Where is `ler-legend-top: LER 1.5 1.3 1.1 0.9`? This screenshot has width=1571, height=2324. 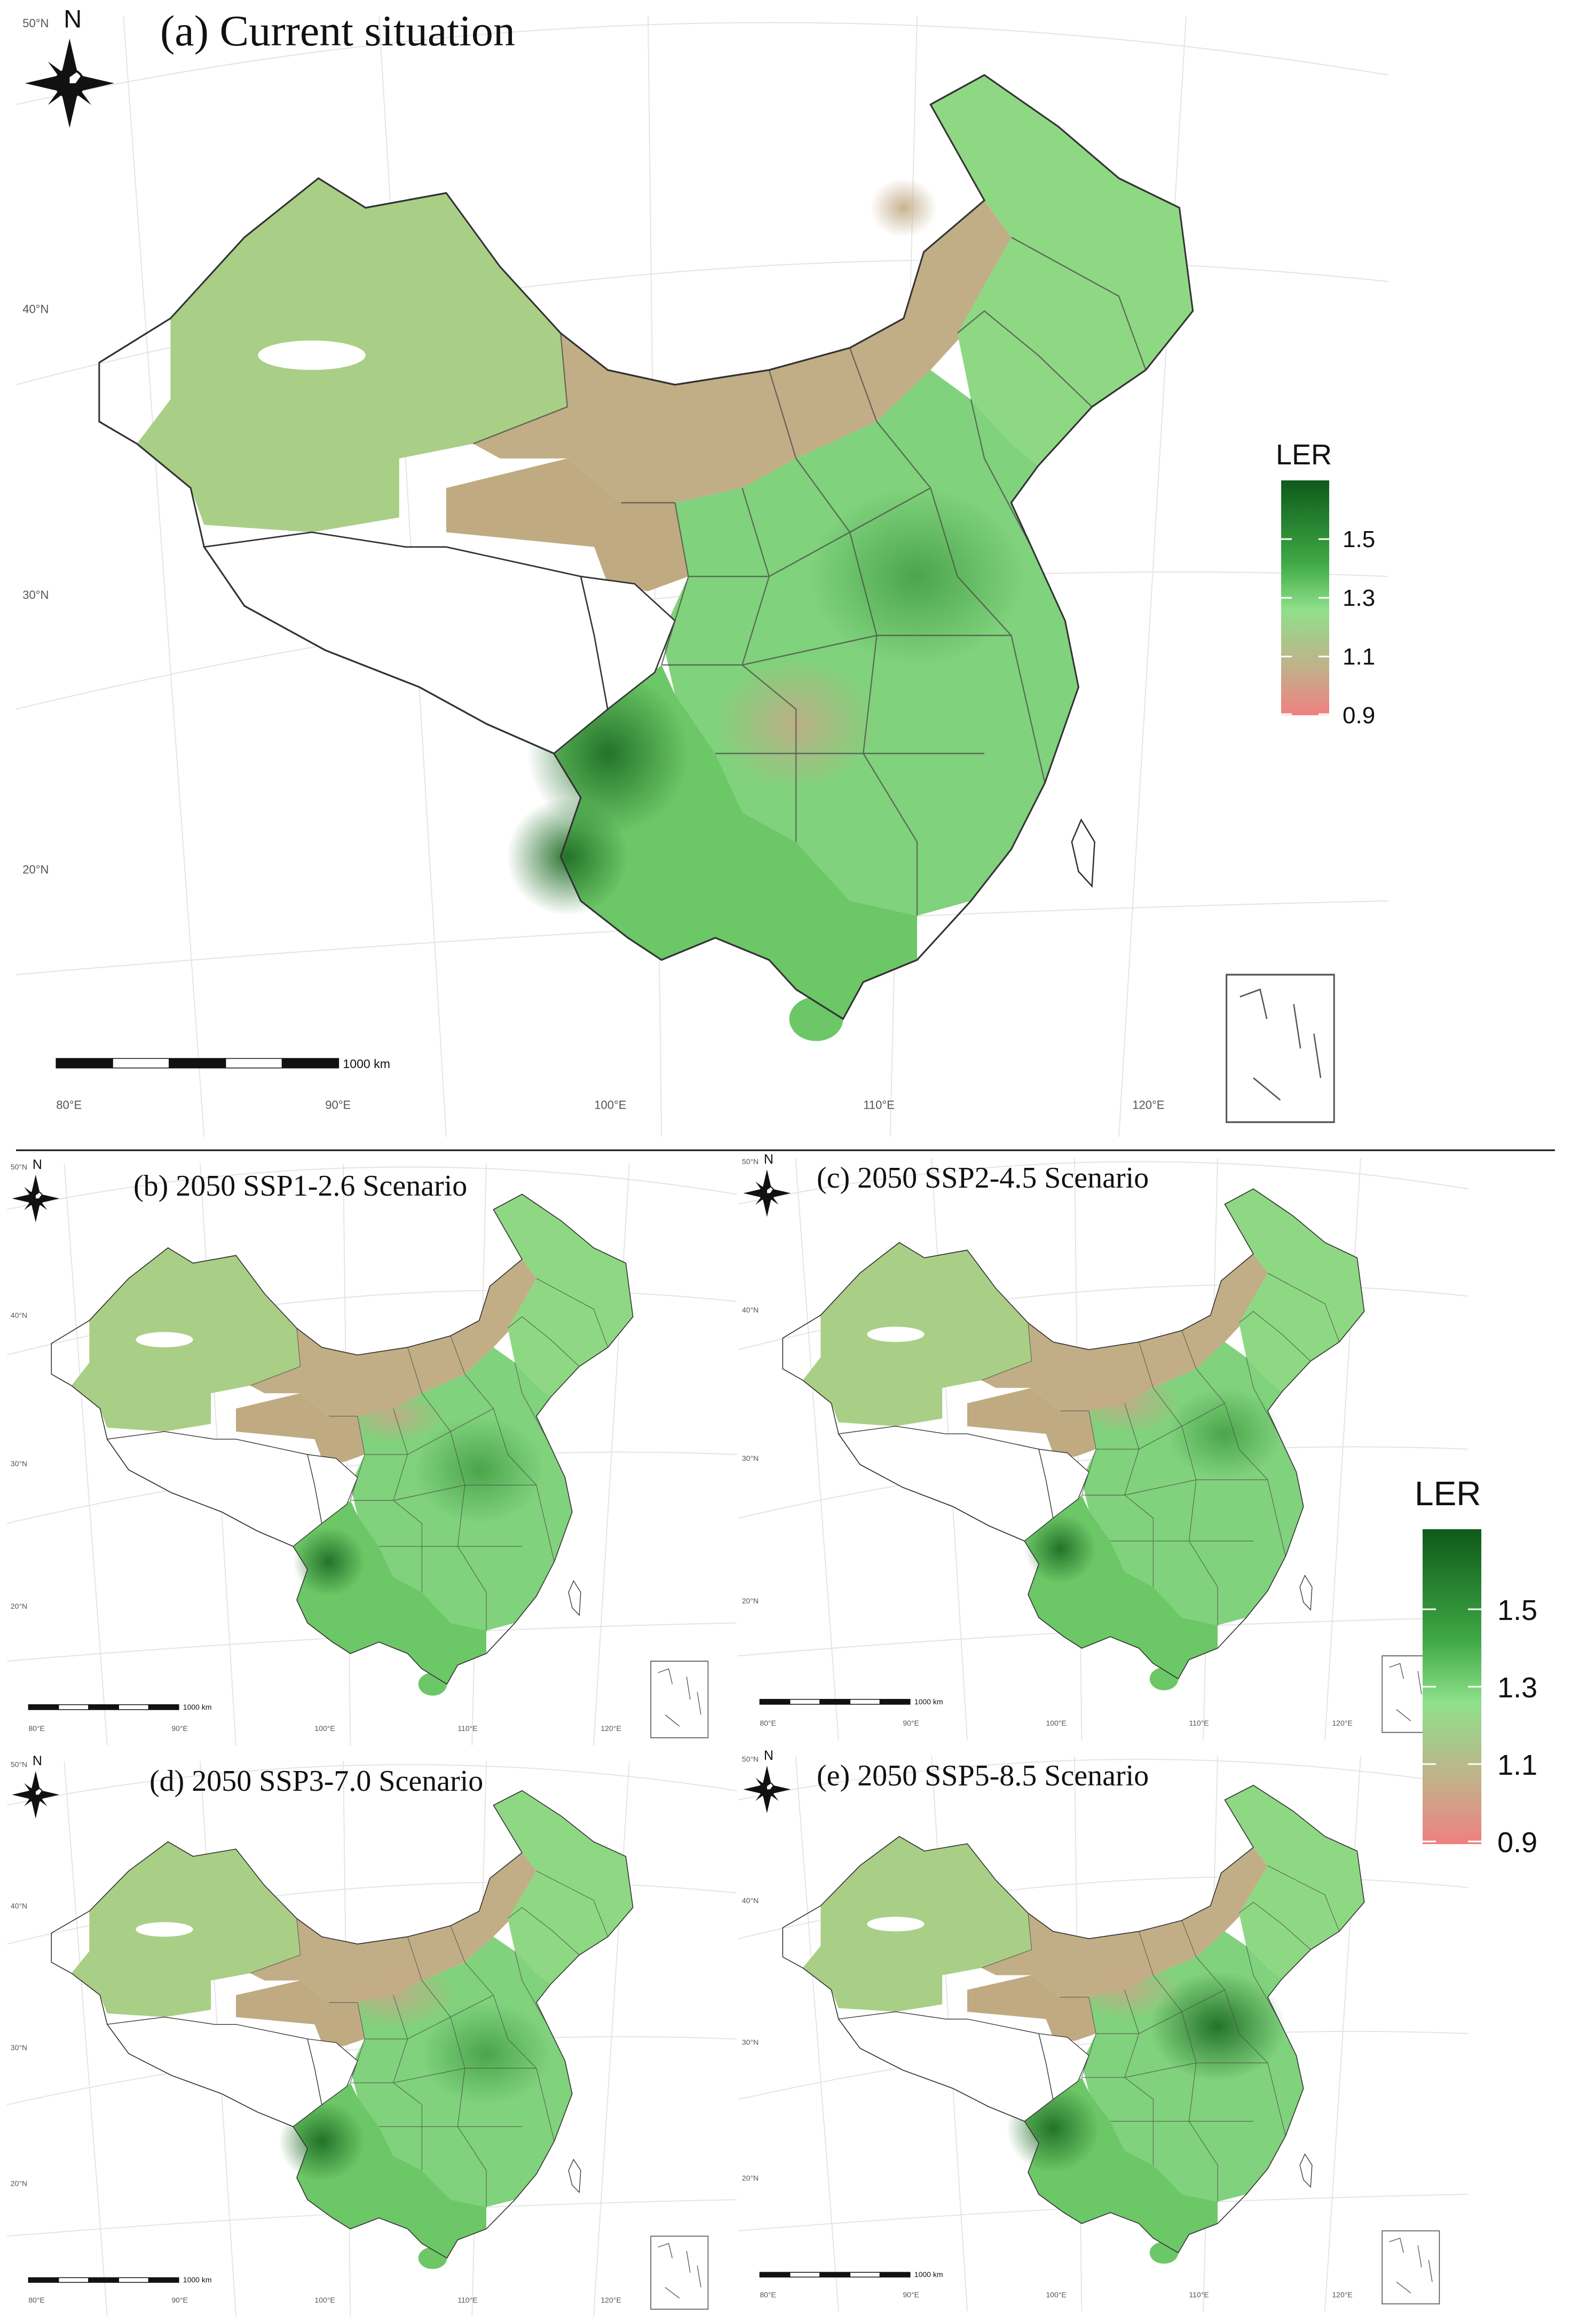 ler-legend-top: LER 1.5 1.3 1.1 0.9 is located at coordinates (1325, 584).